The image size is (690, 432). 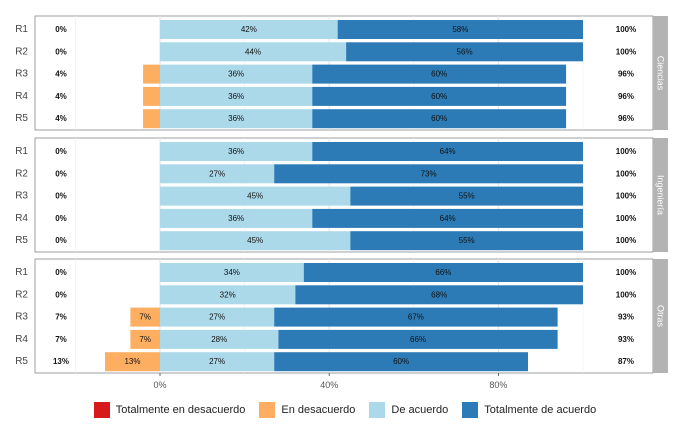 What do you see at coordinates (540, 410) in the screenshot?
I see `legend-label: Totalmente de acuerdo` at bounding box center [540, 410].